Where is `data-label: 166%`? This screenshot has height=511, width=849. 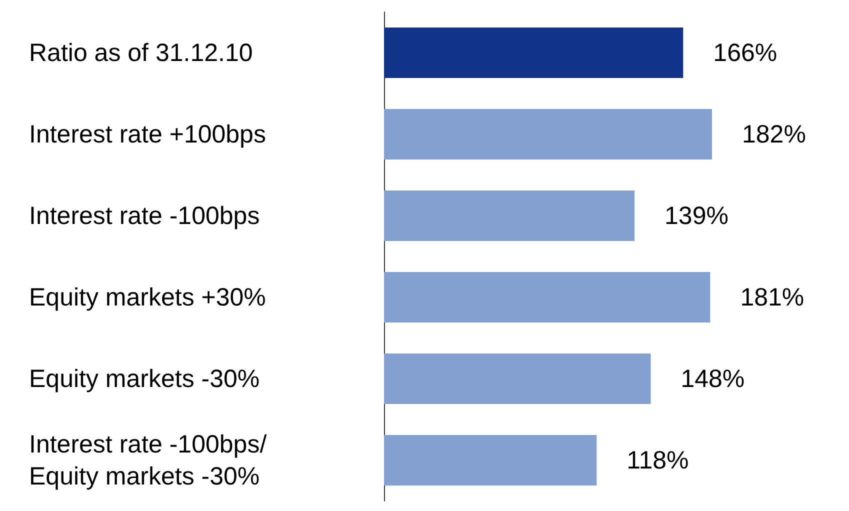 data-label: 166% is located at coordinates (745, 52).